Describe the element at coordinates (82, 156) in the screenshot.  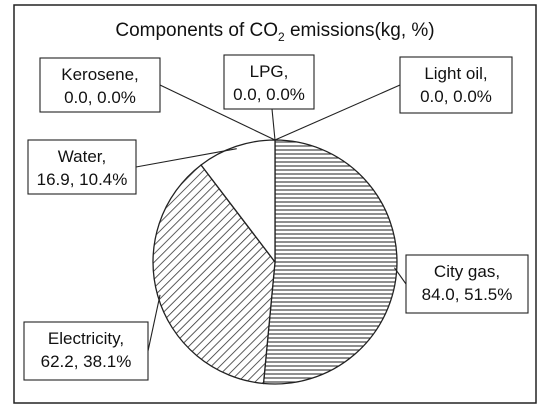
I see `slice-label-name: Water,` at that location.